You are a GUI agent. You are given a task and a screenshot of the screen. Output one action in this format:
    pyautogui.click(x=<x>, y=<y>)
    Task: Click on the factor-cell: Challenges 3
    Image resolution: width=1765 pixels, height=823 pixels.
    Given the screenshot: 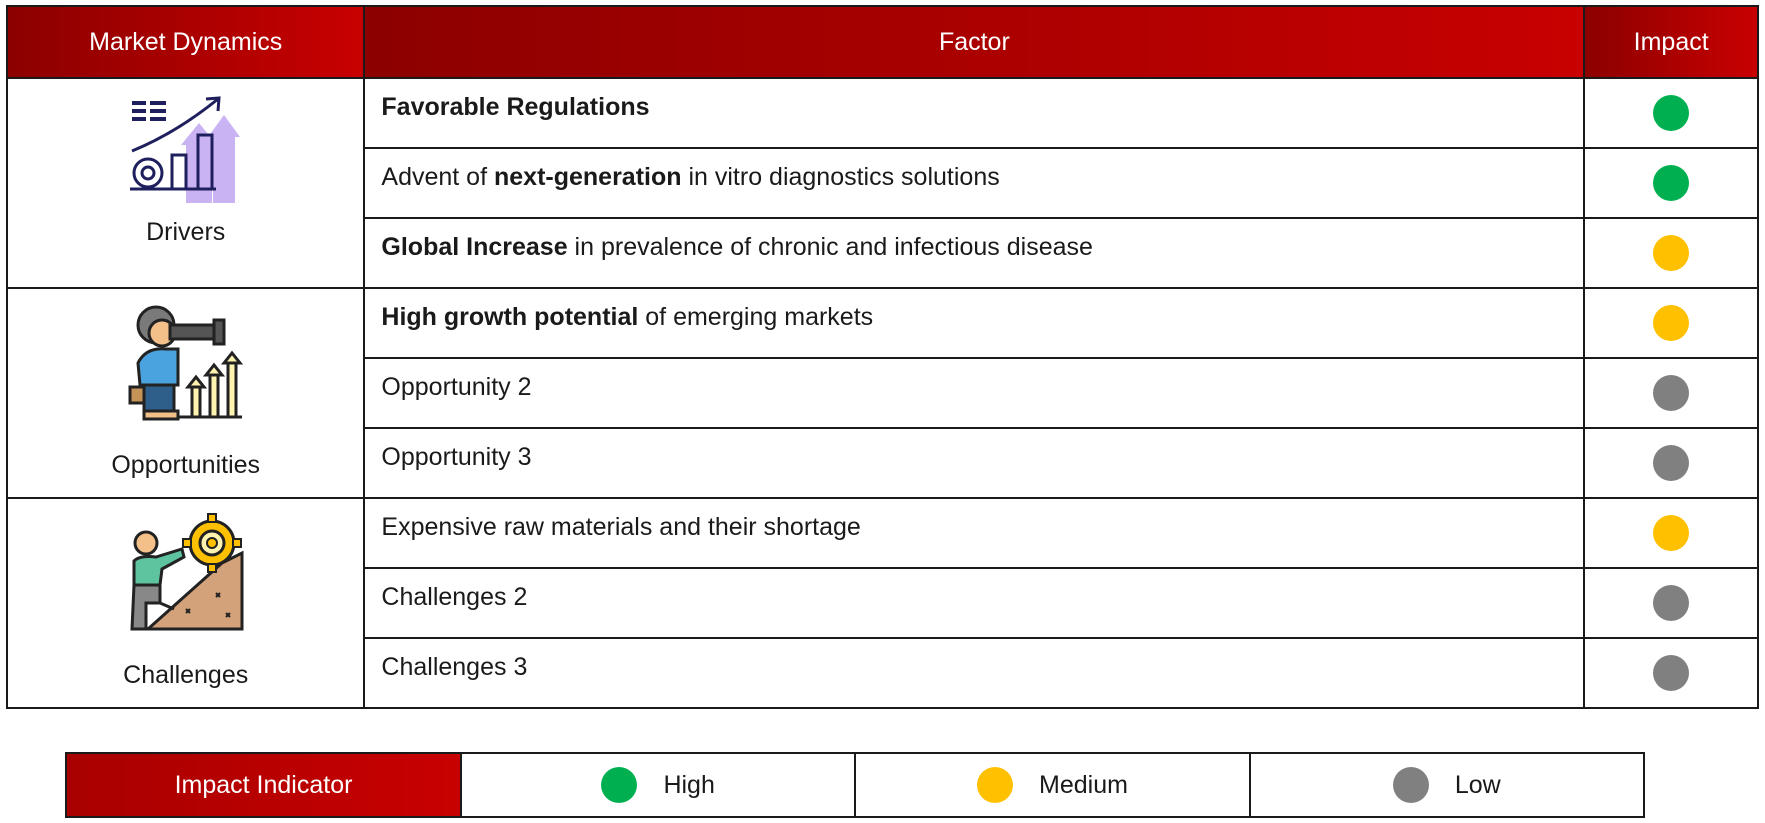 What is the action you would take?
    pyautogui.click(x=974, y=673)
    